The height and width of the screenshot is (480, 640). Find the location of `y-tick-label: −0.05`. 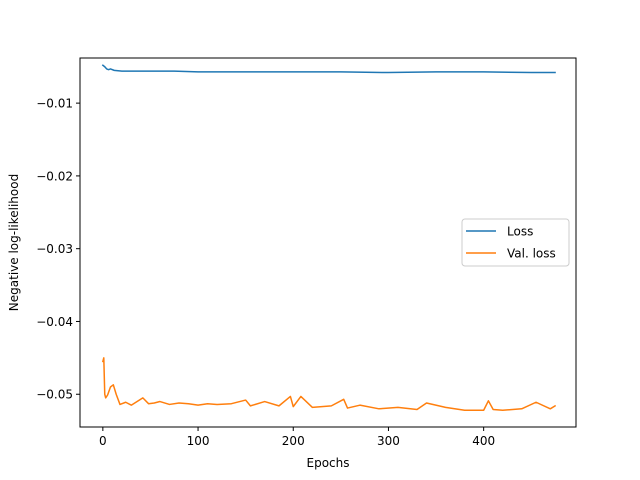

y-tick-label: −0.05 is located at coordinates (54, 395).